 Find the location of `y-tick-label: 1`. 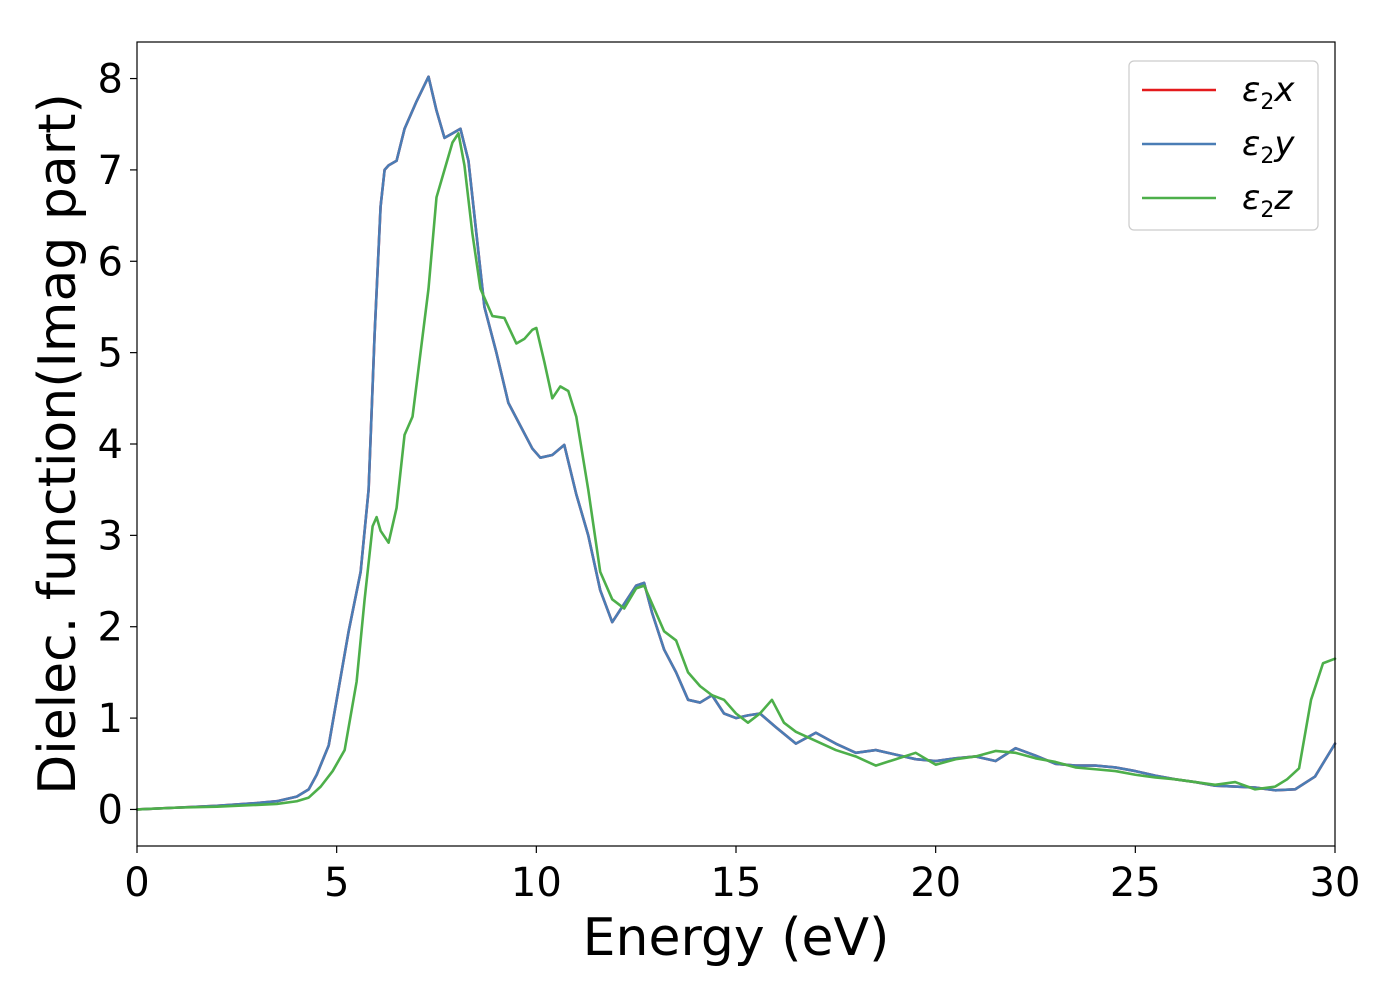

y-tick-label: 1 is located at coordinates (110, 719).